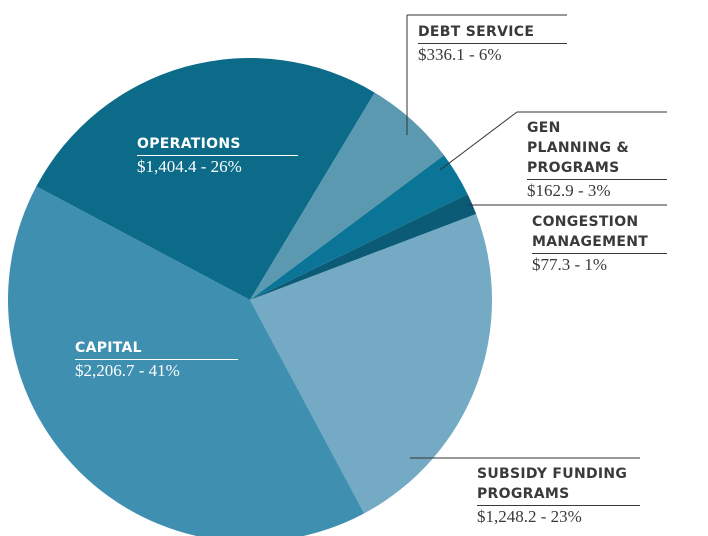 The image size is (708, 536). What do you see at coordinates (478, 141) in the screenshot?
I see `leader-line` at bounding box center [478, 141].